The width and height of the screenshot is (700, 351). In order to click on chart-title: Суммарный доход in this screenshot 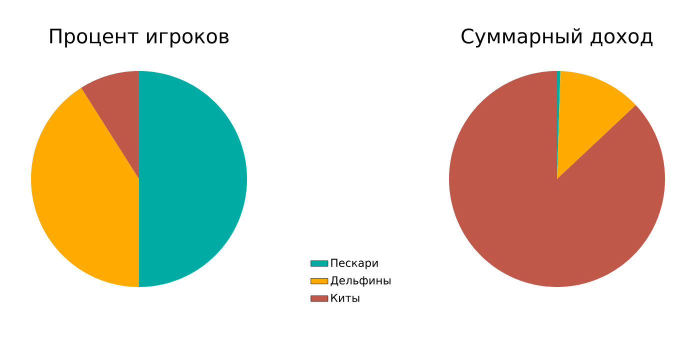, I will do `click(557, 38)`.